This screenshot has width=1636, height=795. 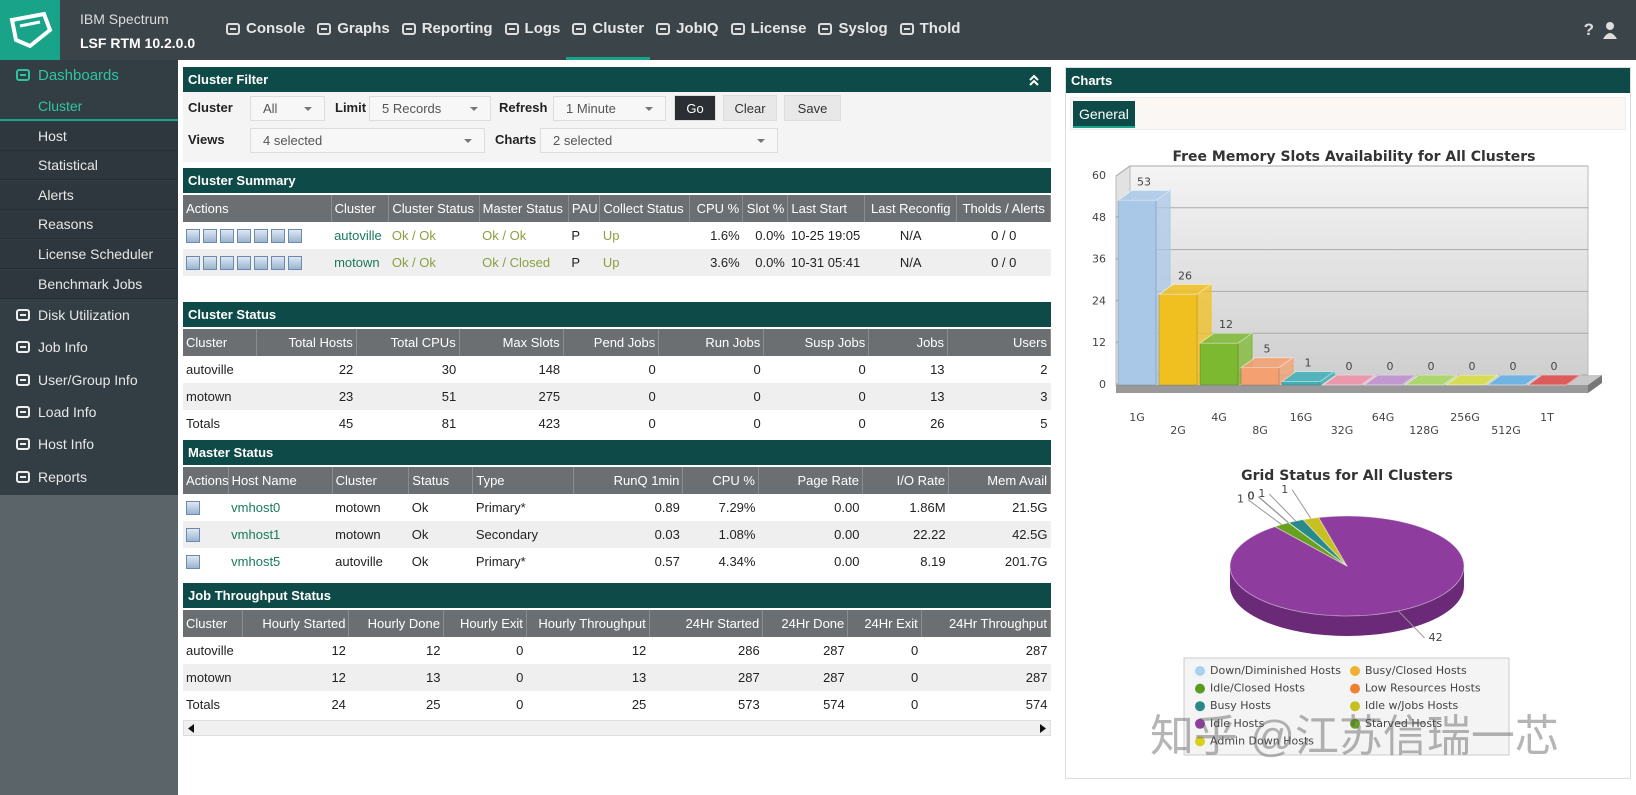 What do you see at coordinates (485, 623) in the screenshot?
I see `column-header: Hourly Exit` at bounding box center [485, 623].